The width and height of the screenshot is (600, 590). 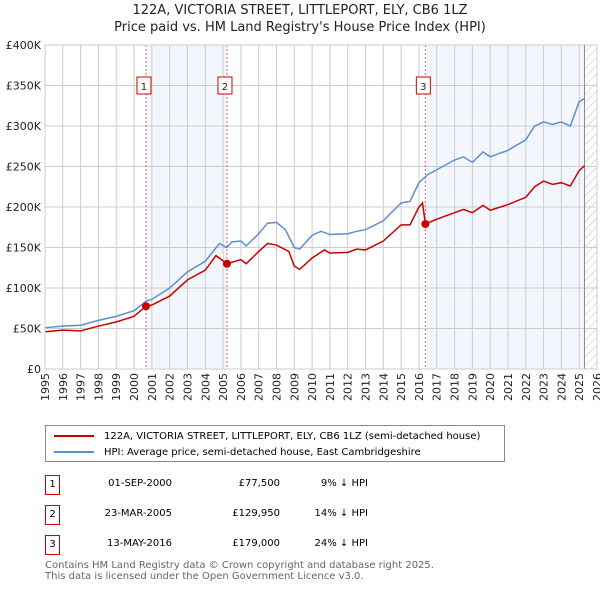 What do you see at coordinates (341, 513) in the screenshot?
I see `sale-hpi-diff: 14% ↓ HPI` at bounding box center [341, 513].